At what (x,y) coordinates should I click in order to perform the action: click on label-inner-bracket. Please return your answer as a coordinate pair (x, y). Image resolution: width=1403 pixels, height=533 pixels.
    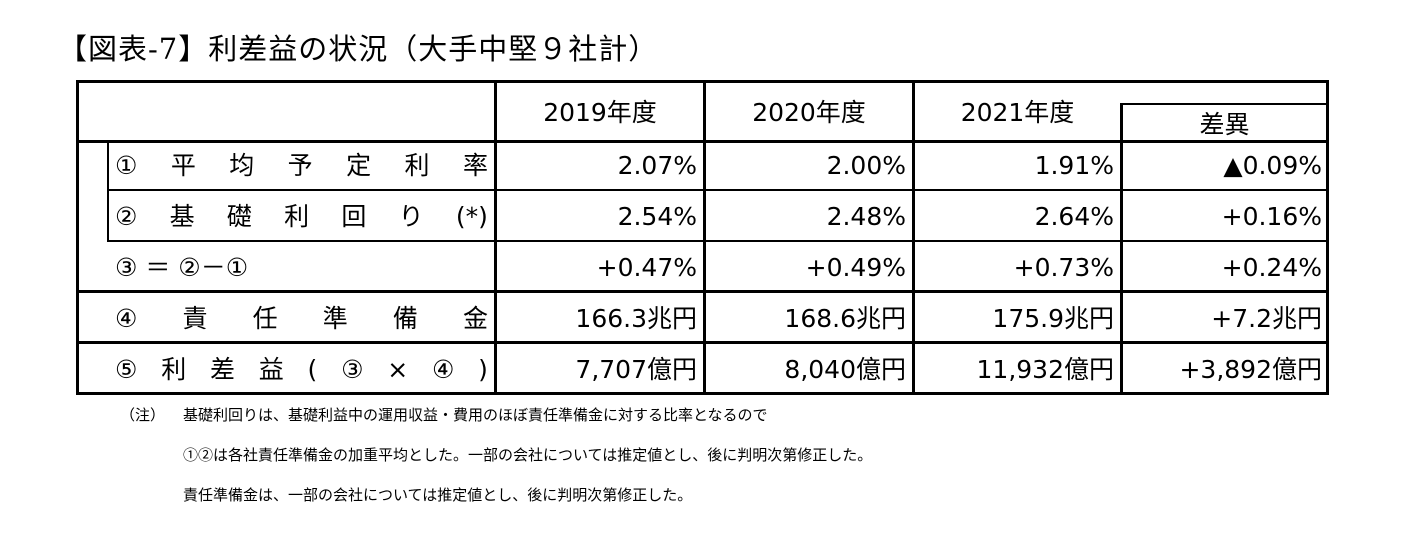
    Looking at the image, I should click on (108, 191).